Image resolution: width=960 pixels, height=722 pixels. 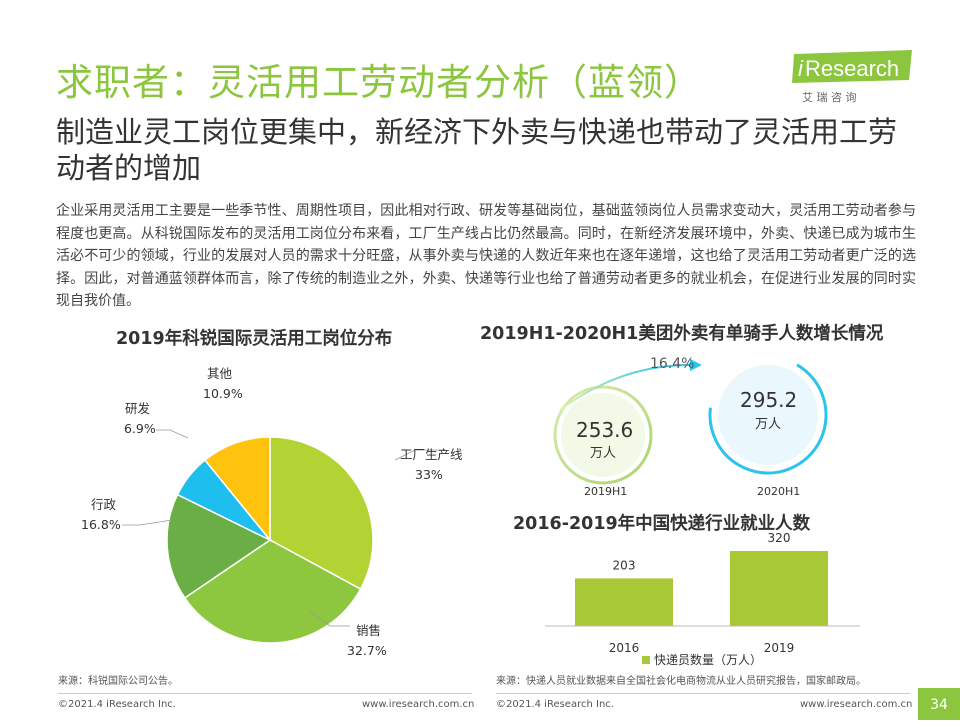 What do you see at coordinates (605, 430) in the screenshot?
I see `bubble-2019h1-value: 253.6` at bounding box center [605, 430].